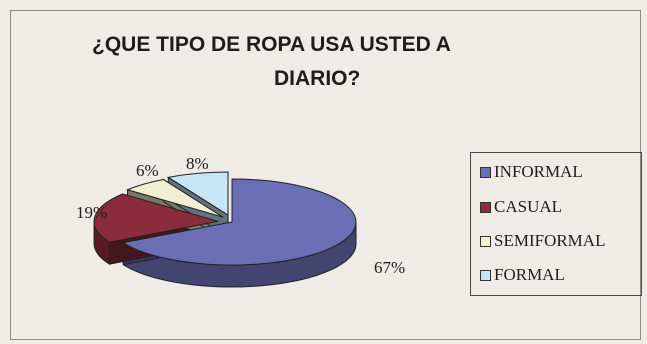 The width and height of the screenshot is (647, 344). What do you see at coordinates (239, 222) in the screenshot?
I see `pie-slice-informal` at bounding box center [239, 222].